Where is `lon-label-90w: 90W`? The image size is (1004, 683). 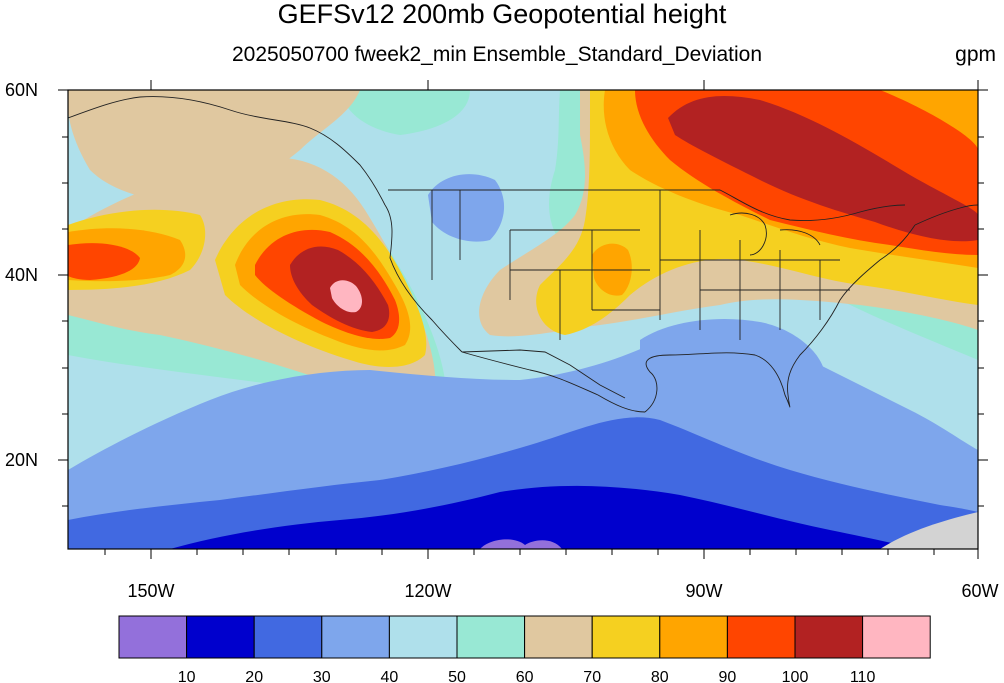
lon-label-90w: 90W is located at coordinates (703, 591).